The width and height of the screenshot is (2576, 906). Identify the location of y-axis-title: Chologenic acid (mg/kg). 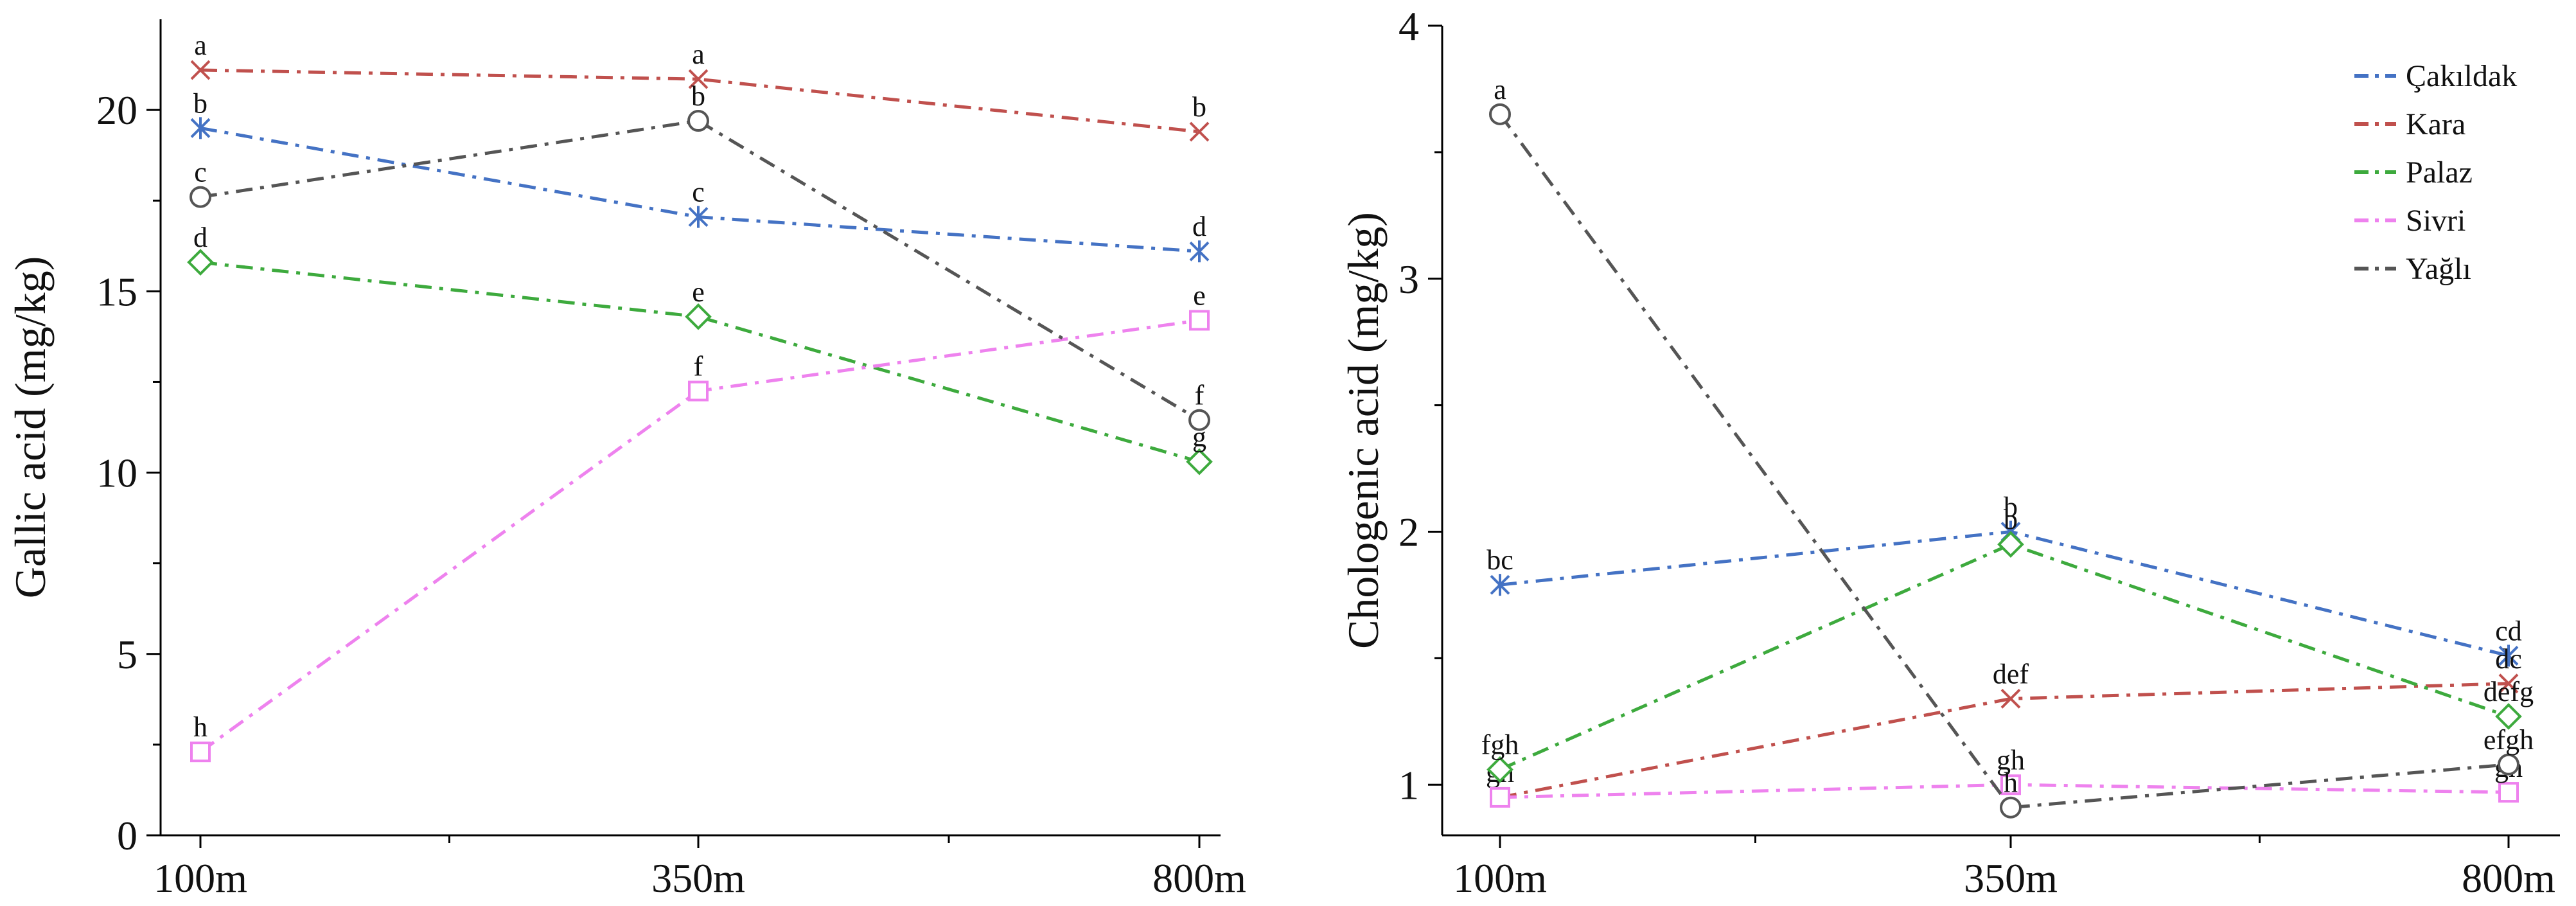
(1363, 430).